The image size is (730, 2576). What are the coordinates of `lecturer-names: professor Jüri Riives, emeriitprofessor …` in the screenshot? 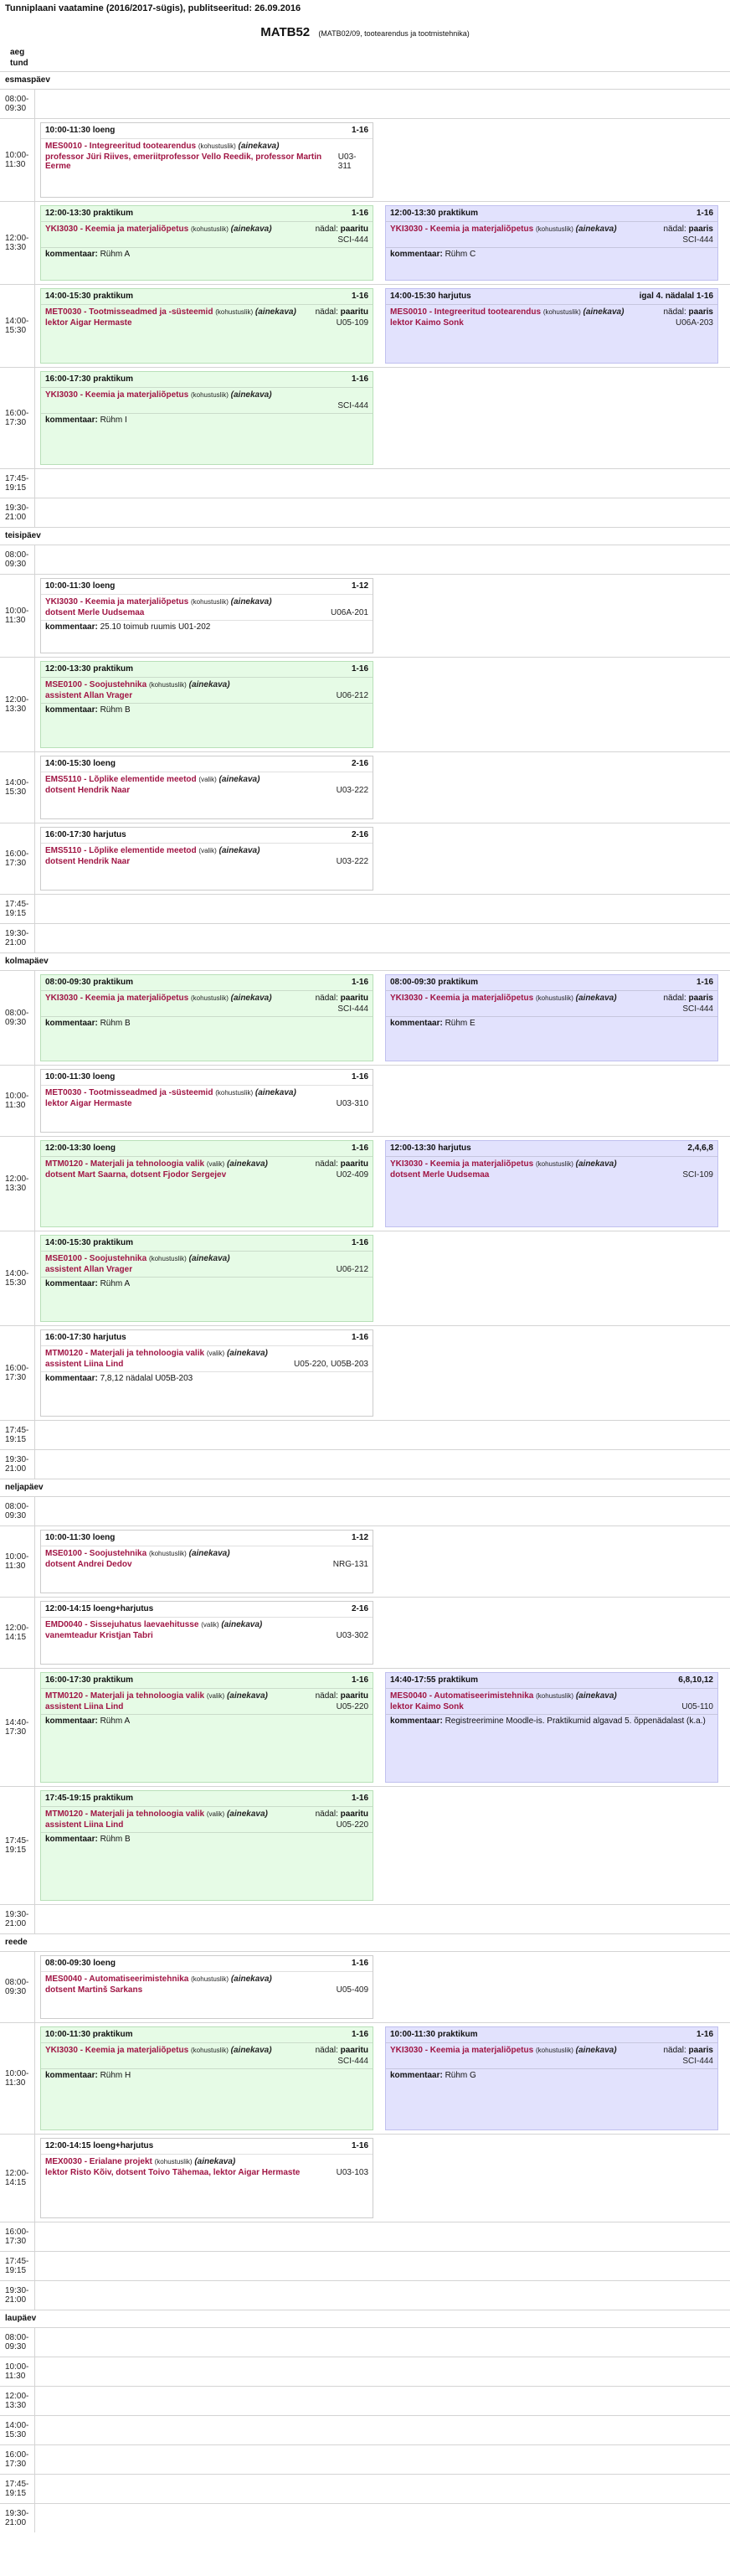 It's located at (183, 161).